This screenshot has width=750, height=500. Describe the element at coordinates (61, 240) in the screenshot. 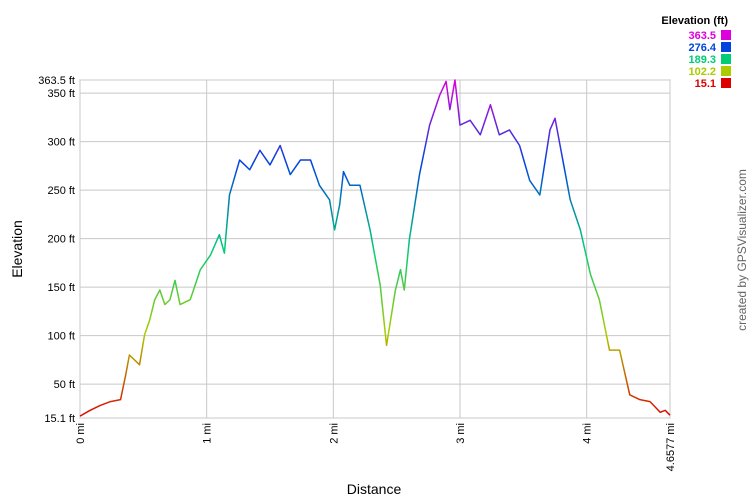

I see `y-tick-label: 200 ft` at that location.